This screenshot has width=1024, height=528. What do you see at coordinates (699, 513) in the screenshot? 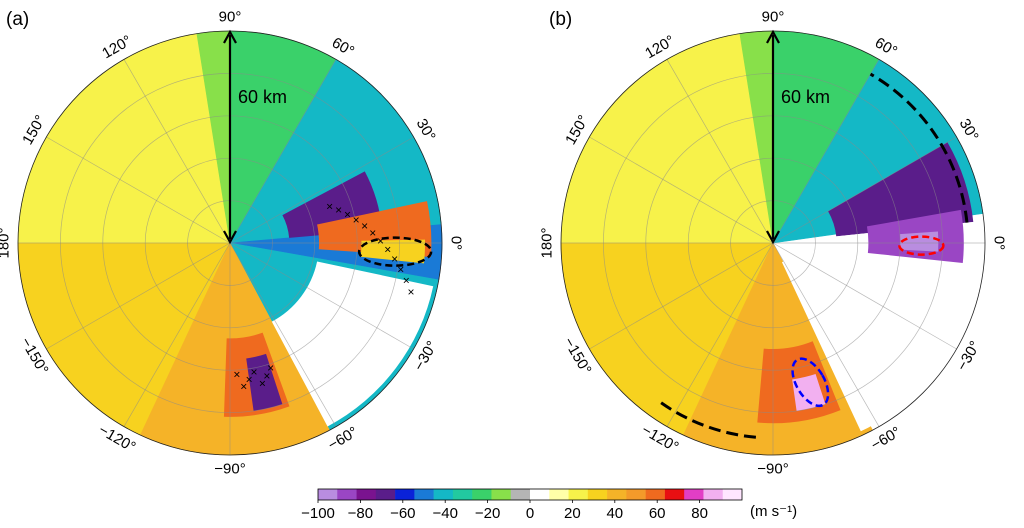
I see `colorbar-tick-label: 80` at bounding box center [699, 513].